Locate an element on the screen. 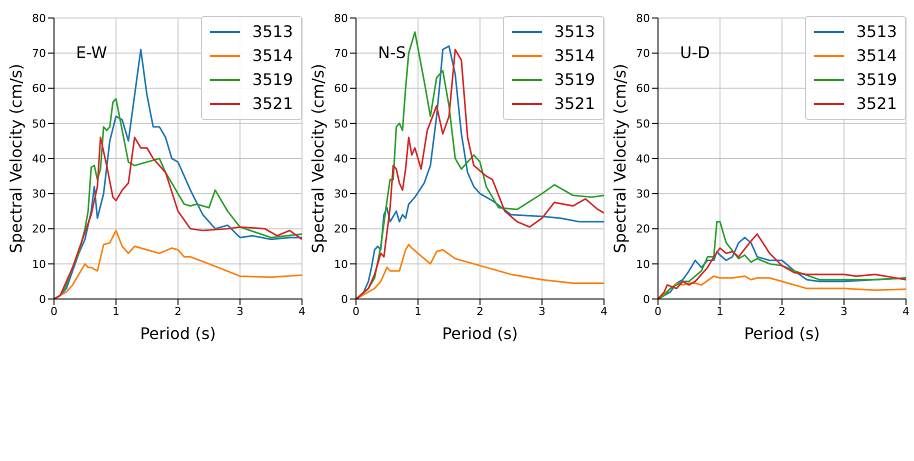  annotation: U-D is located at coordinates (695, 52).